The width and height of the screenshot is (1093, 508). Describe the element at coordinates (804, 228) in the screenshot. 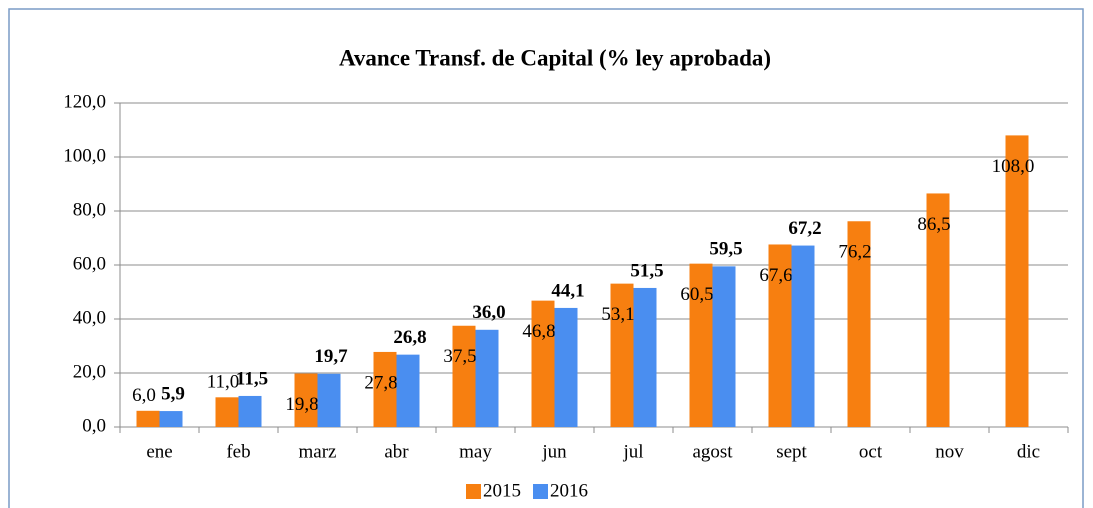

I see `data-label: 67,2` at that location.